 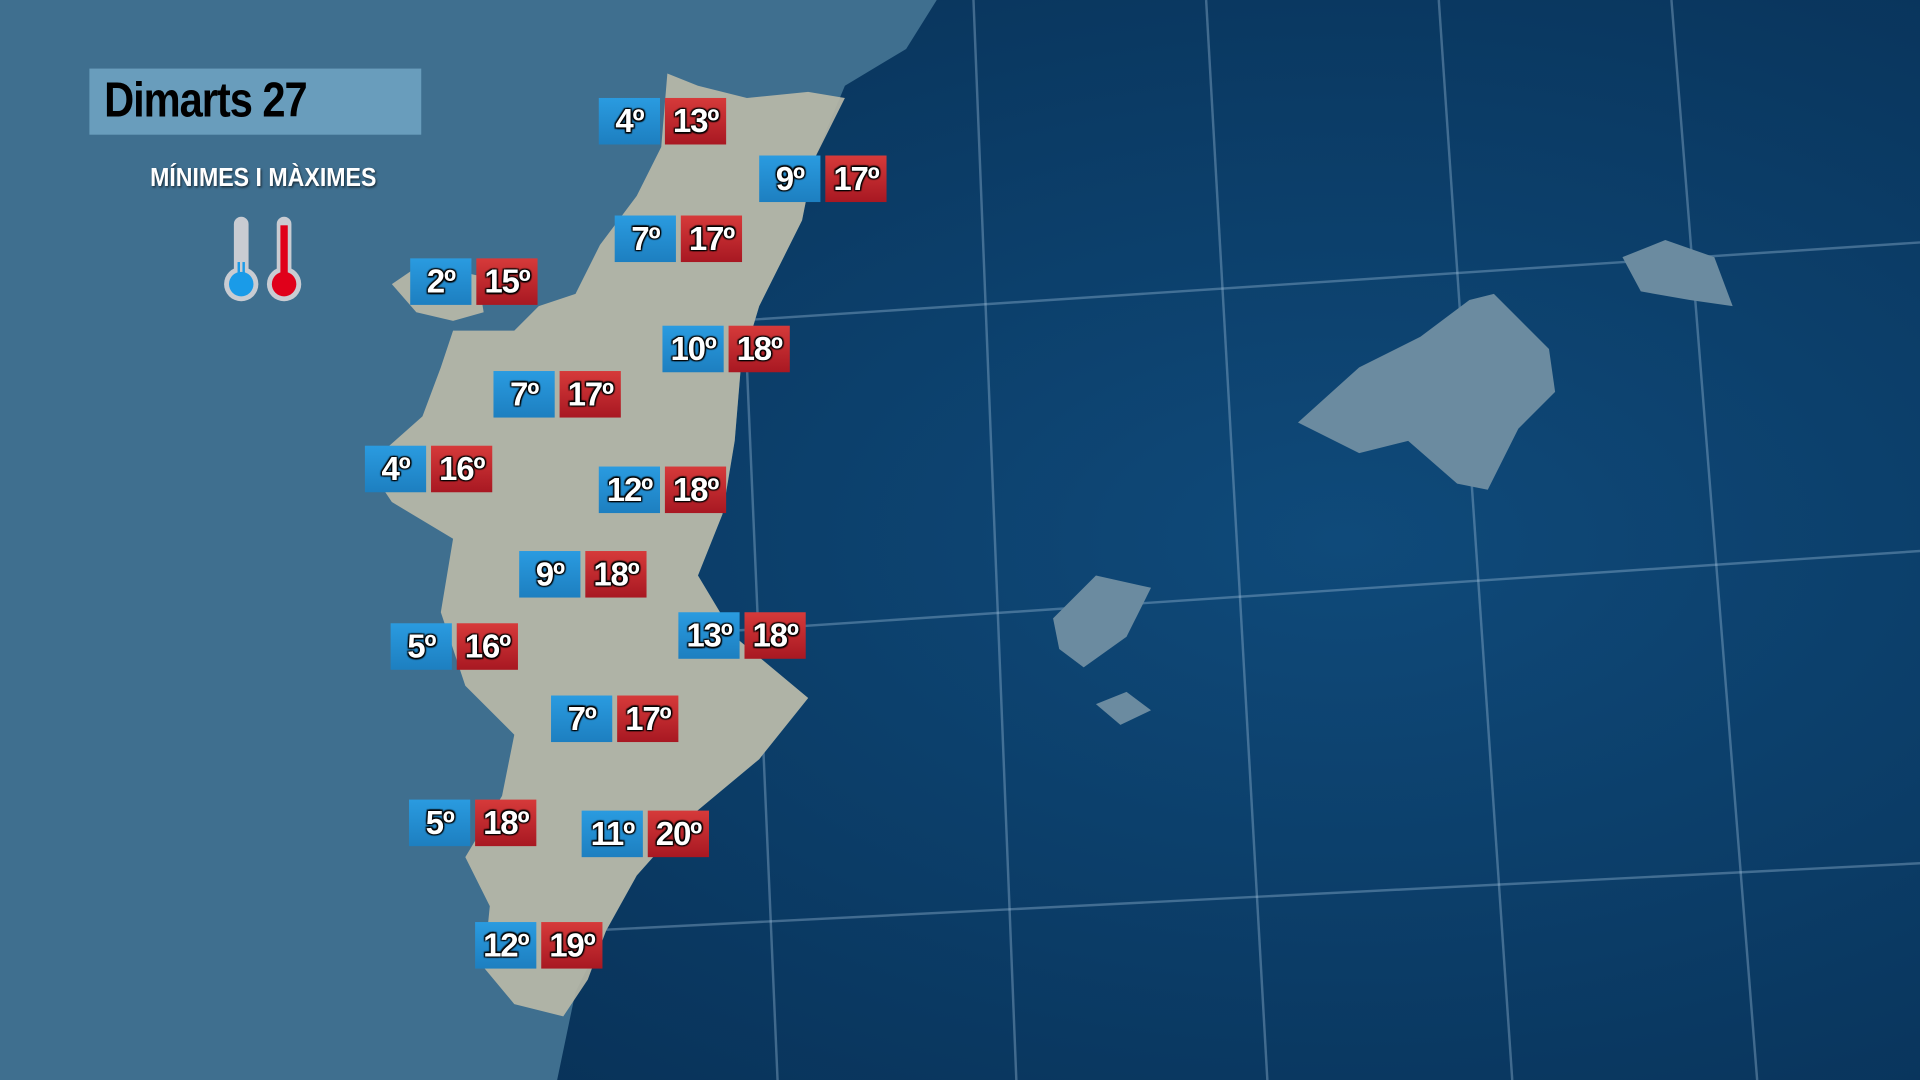 I want to click on min-temperature: 13º, so click(x=709, y=635).